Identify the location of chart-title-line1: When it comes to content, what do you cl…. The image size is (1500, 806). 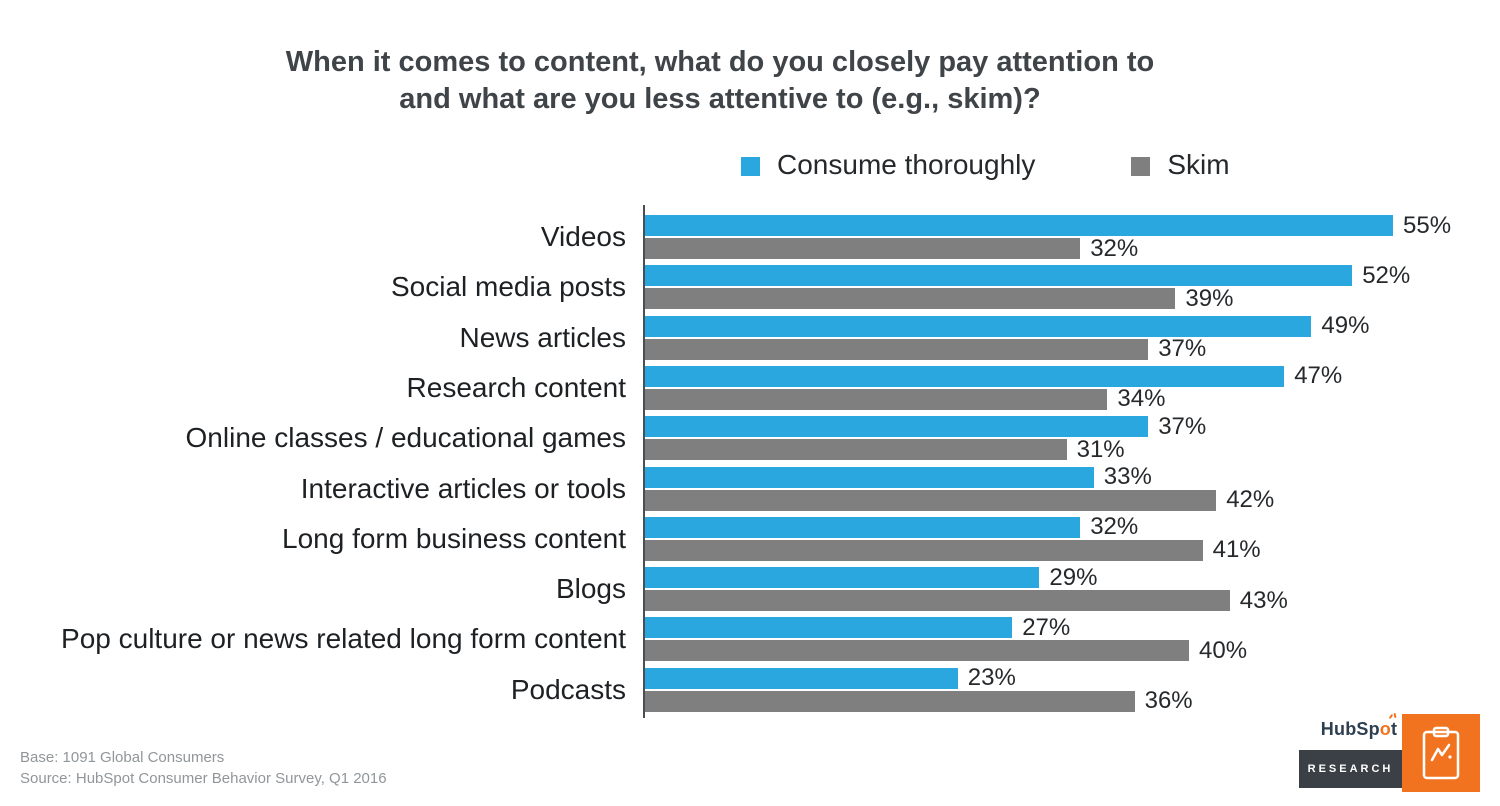
(720, 62).